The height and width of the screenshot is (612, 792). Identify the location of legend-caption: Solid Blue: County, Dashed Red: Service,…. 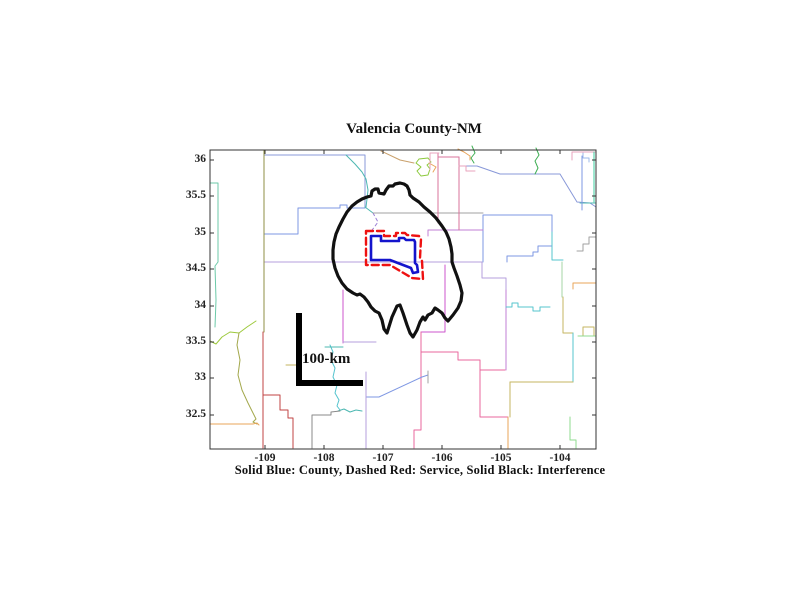
(420, 470).